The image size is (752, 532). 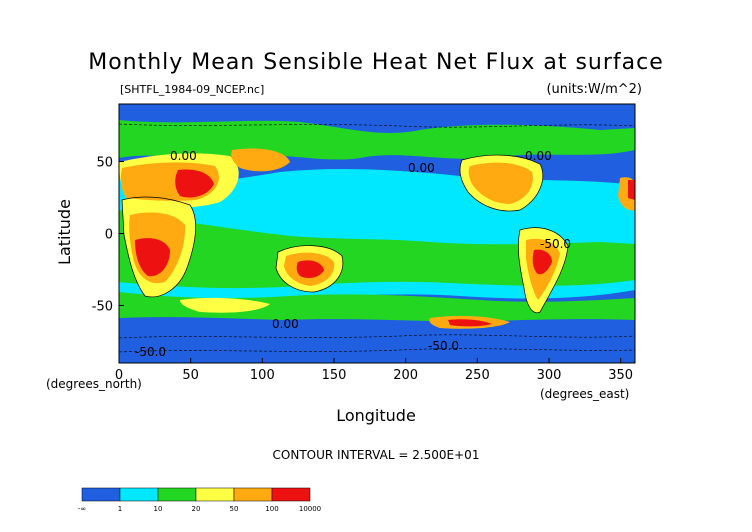 What do you see at coordinates (310, 509) in the screenshot?
I see `colorbar-tick-label: 10000` at bounding box center [310, 509].